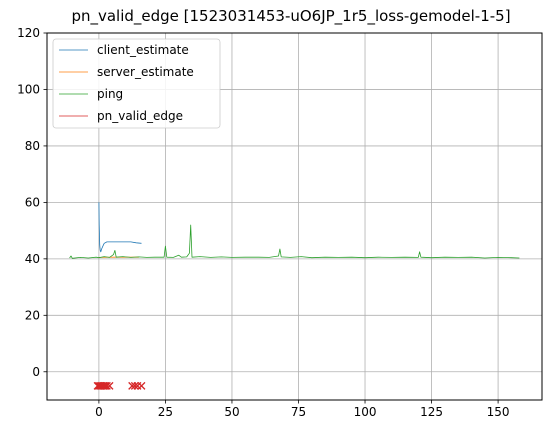 The image size is (555, 440). I want to click on x-tick-label: 50, so click(231, 412).